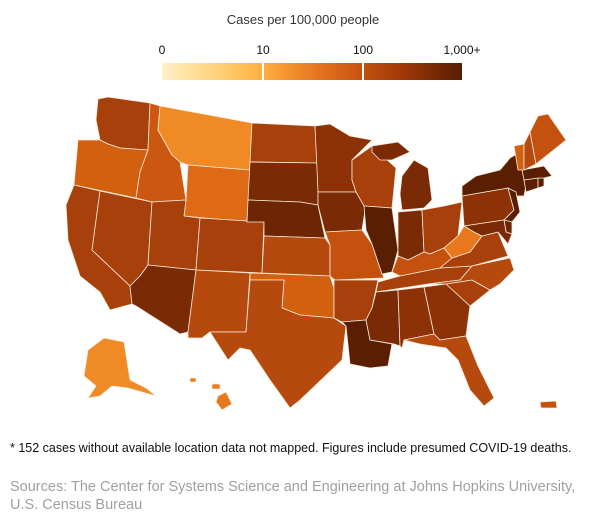 This screenshot has width=606, height=528. Describe the element at coordinates (303, 19) in the screenshot. I see `legend-title: Cases per 100,000 people` at that location.